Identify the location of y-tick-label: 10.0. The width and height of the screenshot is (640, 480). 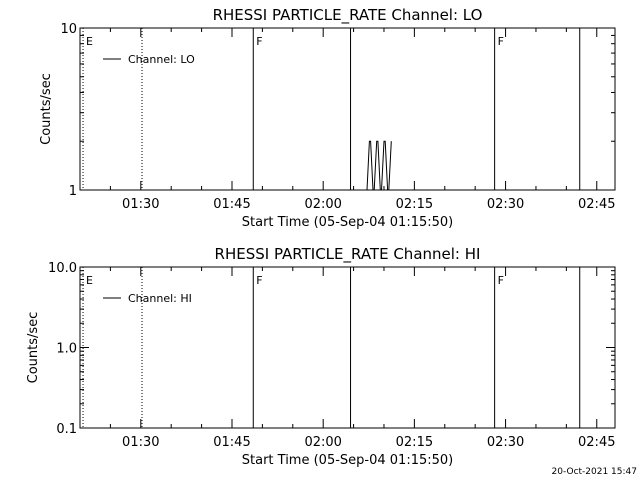
(62, 268).